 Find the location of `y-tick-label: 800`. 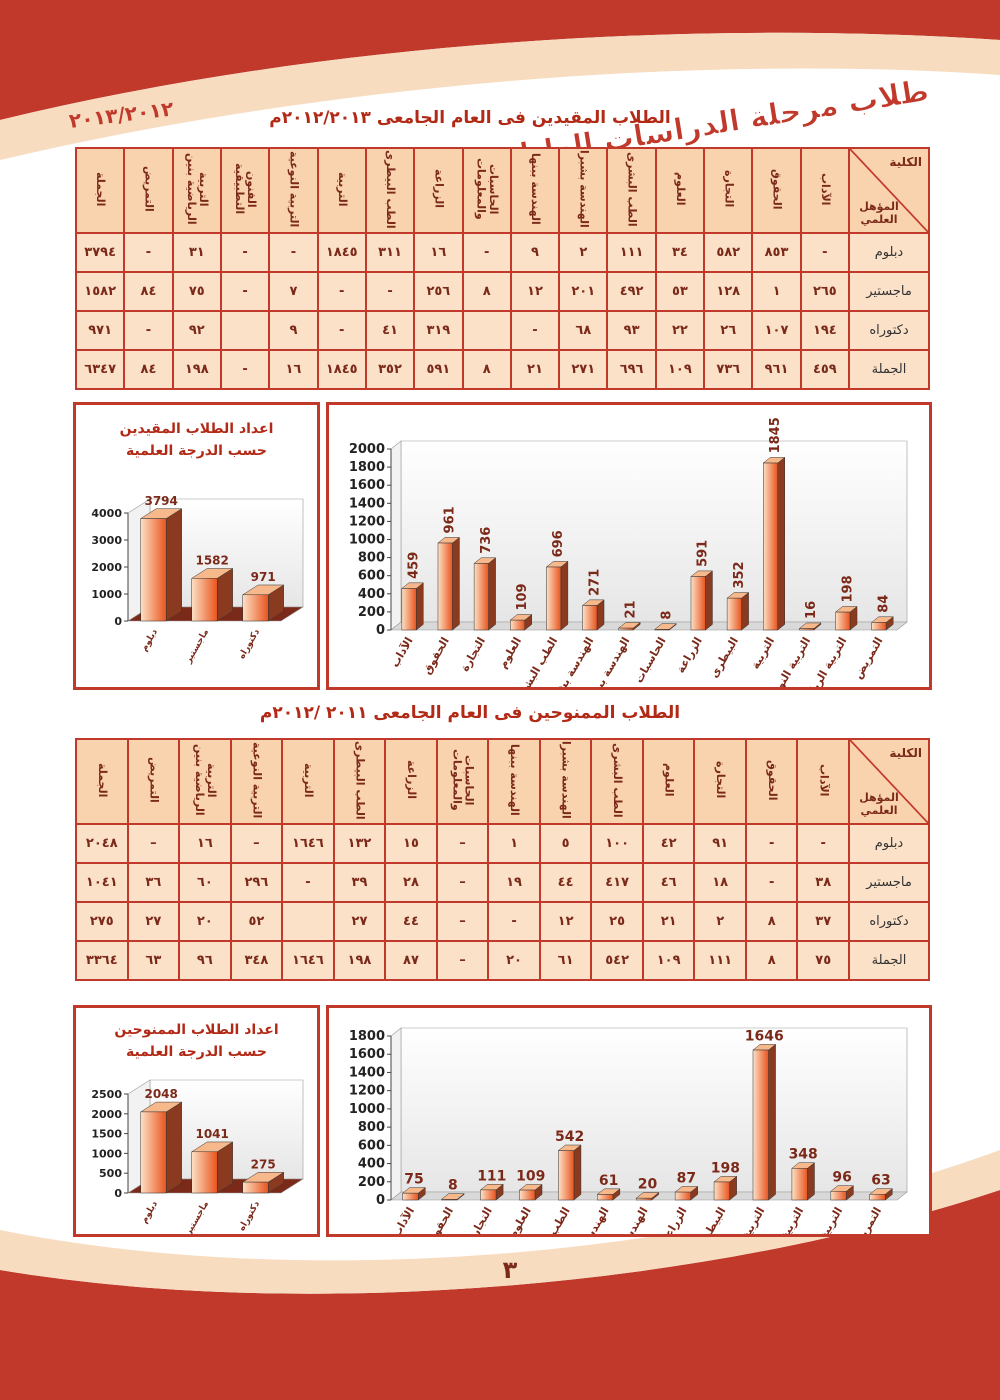

y-tick-label: 800 is located at coordinates (371, 558).